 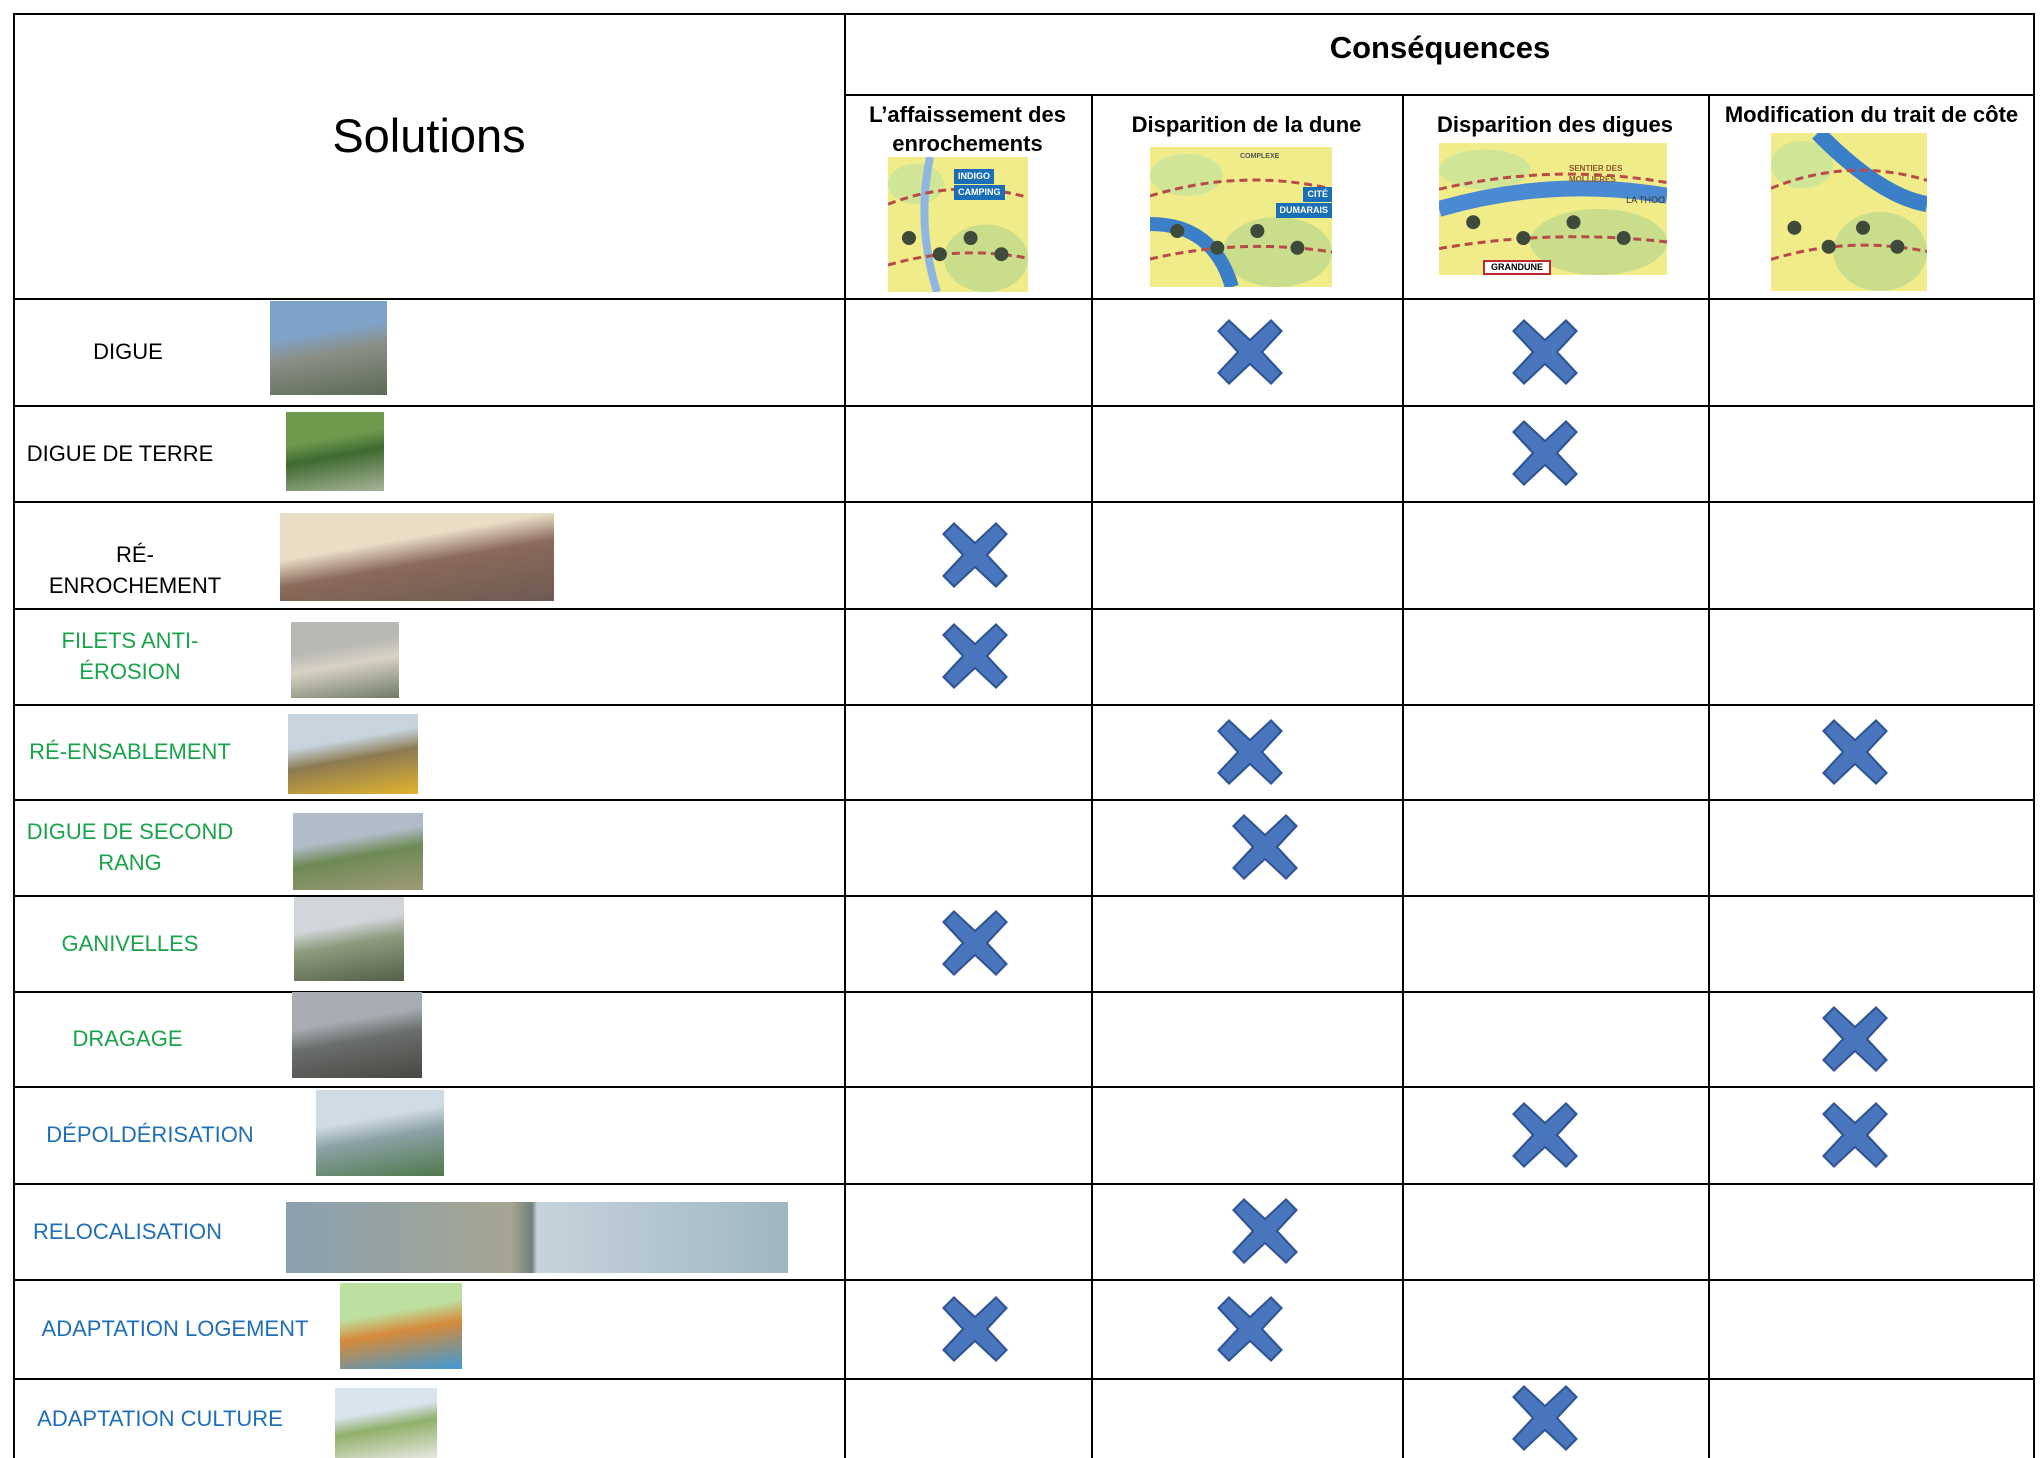 I want to click on sheep-field-photo, so click(x=386, y=1423).